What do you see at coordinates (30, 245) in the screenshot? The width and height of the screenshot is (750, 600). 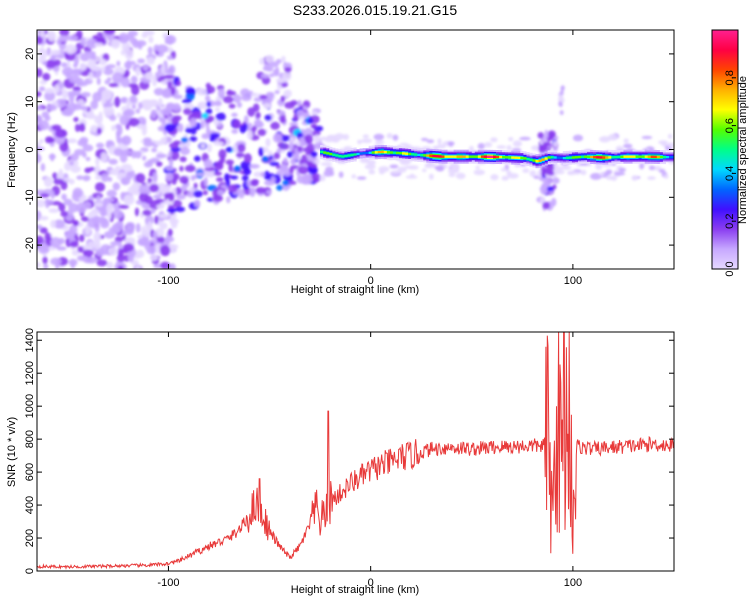 I see `y-tick-label: -20` at bounding box center [30, 245].